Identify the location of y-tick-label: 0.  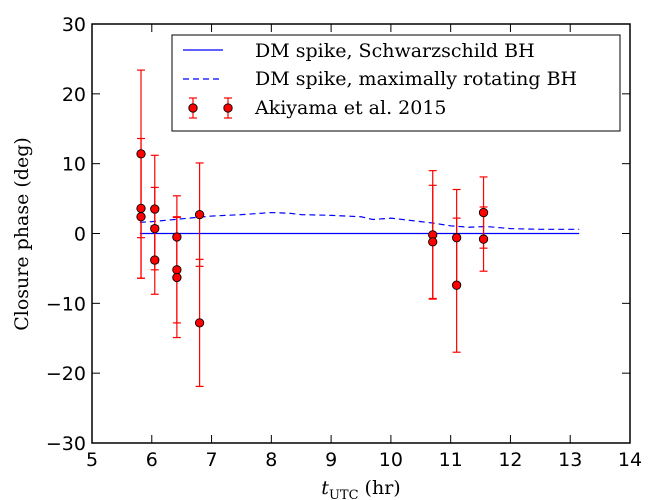
(80, 235).